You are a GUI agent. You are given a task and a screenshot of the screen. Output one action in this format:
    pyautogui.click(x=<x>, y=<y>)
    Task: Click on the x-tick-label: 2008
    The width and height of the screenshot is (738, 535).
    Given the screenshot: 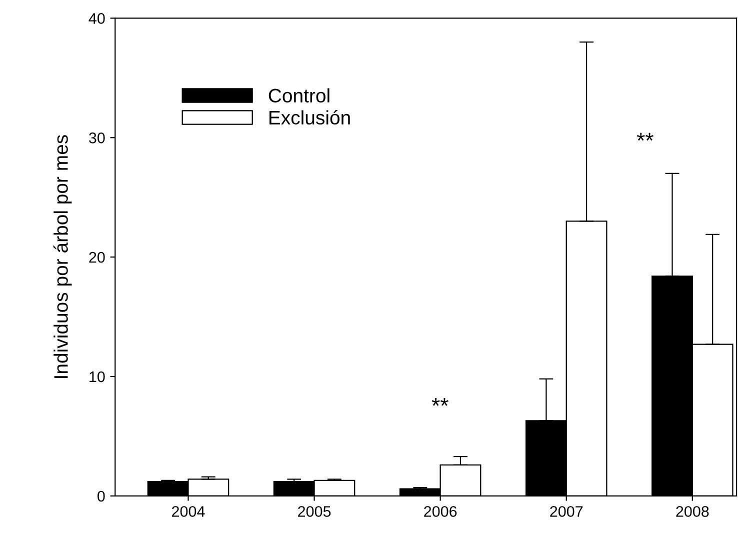 What is the action you would take?
    pyautogui.click(x=692, y=511)
    